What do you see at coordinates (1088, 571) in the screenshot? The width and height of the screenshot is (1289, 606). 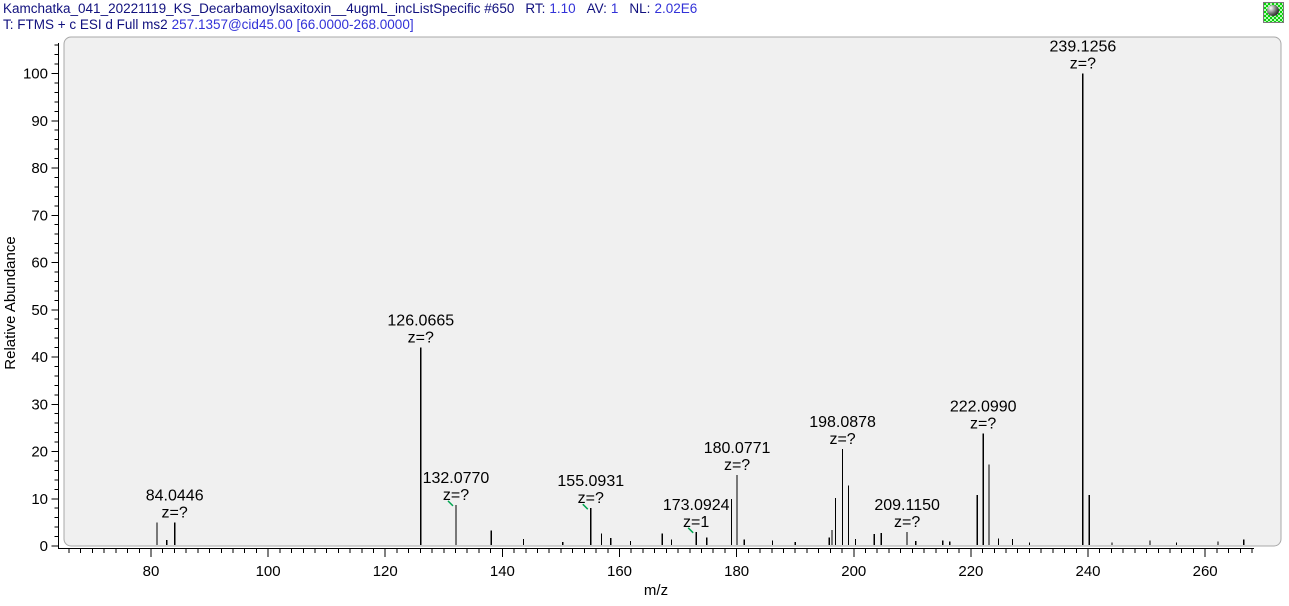 I see `x-tick-label: 240` at bounding box center [1088, 571].